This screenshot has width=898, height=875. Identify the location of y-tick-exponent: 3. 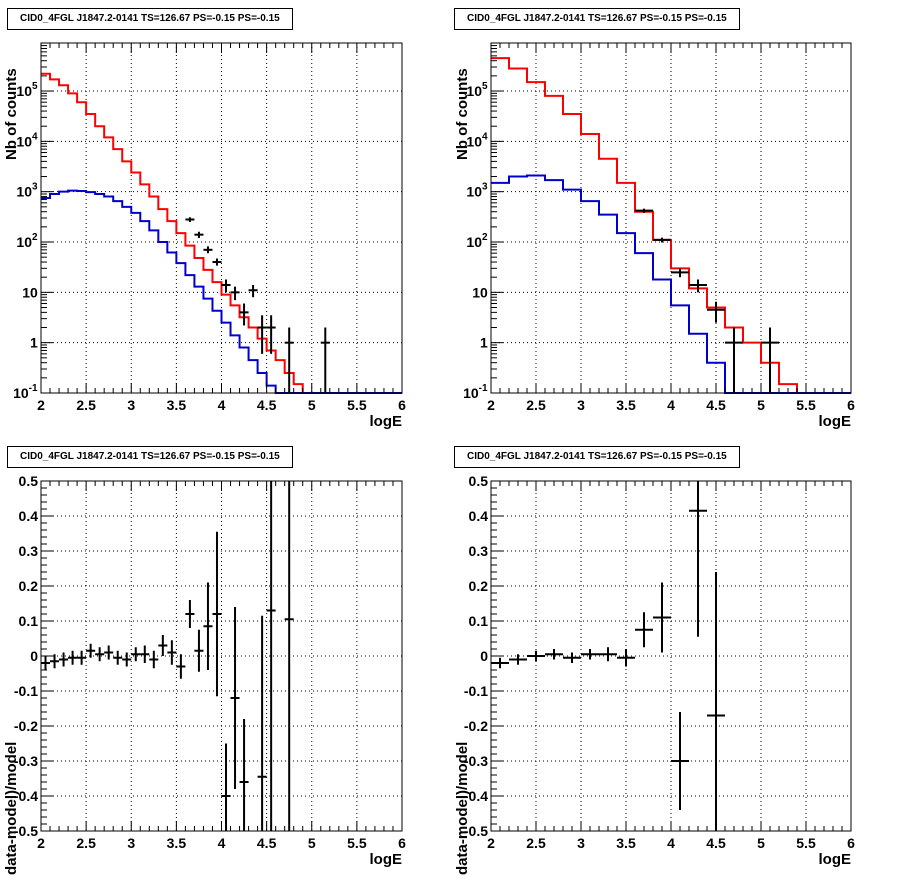
(485, 187).